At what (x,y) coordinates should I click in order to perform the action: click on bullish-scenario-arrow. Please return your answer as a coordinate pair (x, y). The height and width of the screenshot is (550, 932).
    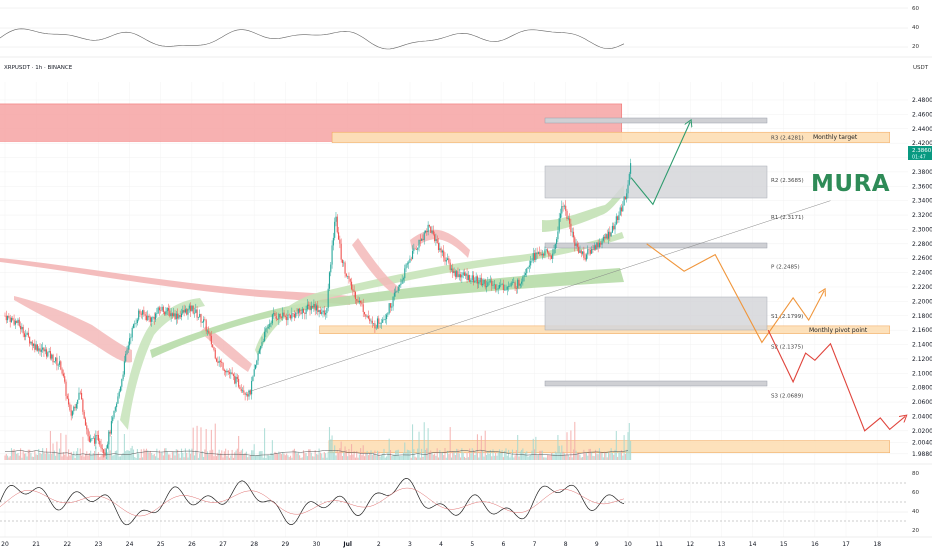
    Looking at the image, I should click on (660, 164).